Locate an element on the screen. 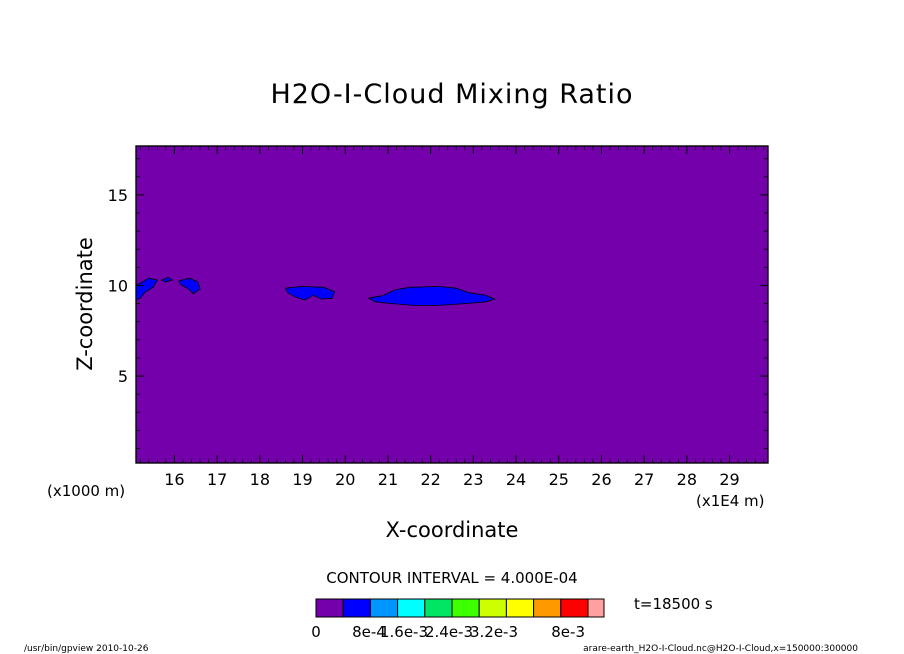 The height and width of the screenshot is (654, 904). x-tick-label: 20 is located at coordinates (345, 479).